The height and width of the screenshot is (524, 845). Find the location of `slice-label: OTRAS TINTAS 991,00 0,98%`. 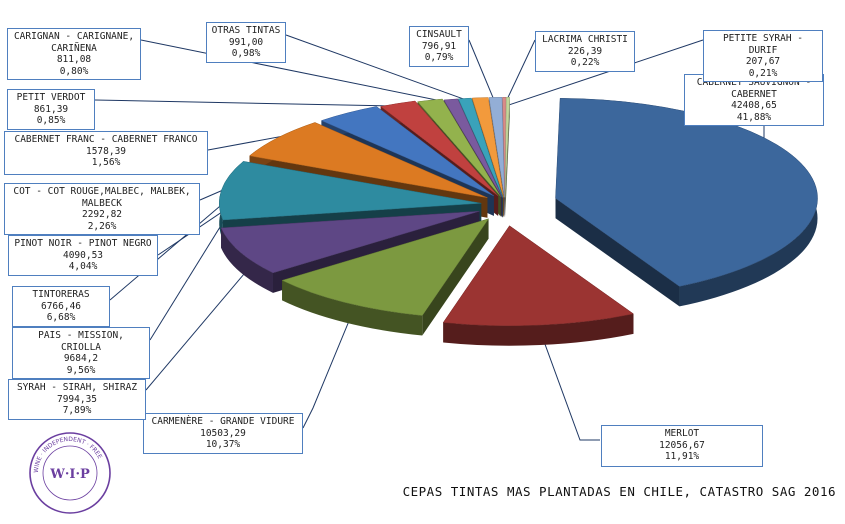

slice-label: OTRAS TINTAS 991,00 0,98% is located at coordinates (246, 42).